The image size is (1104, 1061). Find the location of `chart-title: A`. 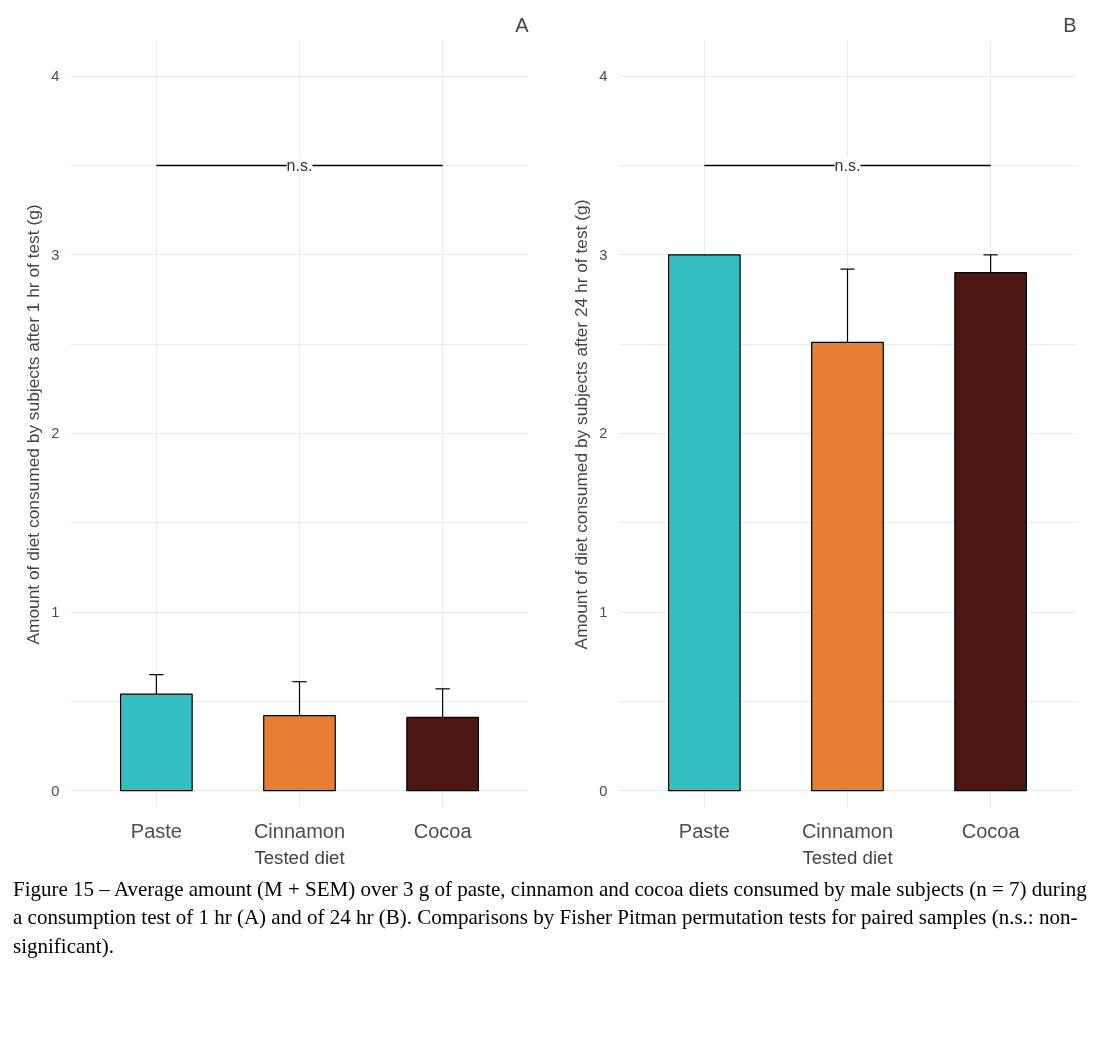

chart-title: A is located at coordinates (522, 24).